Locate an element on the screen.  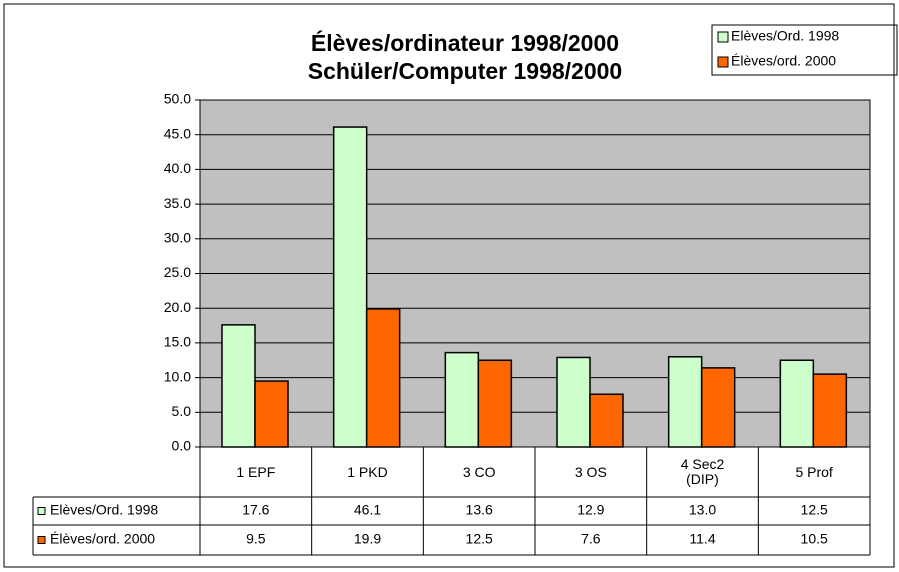
y-tick-label: 25.0 is located at coordinates (177, 272).